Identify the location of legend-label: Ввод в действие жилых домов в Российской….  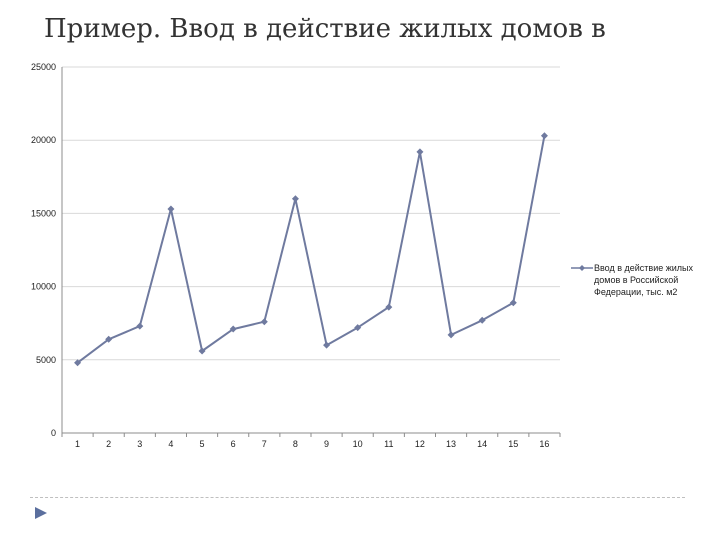
(644, 280).